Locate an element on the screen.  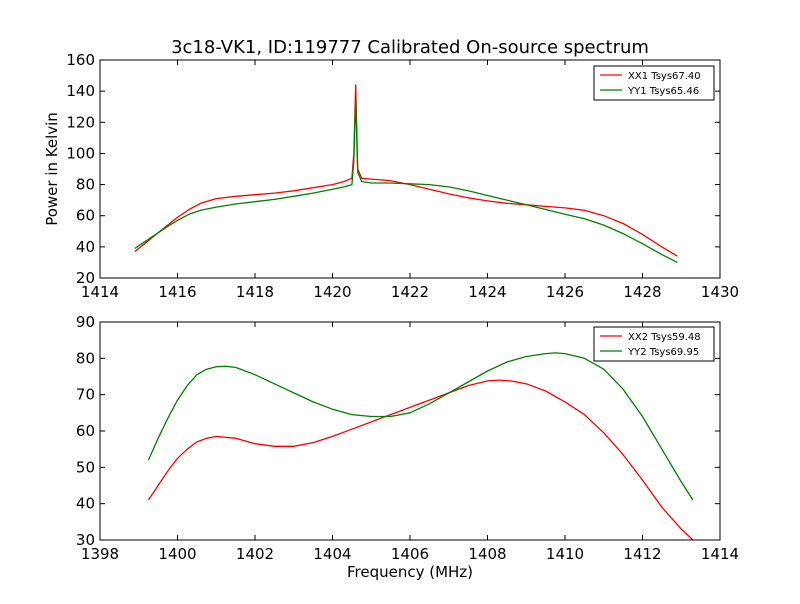
x-tick-label: 1422 is located at coordinates (410, 292).